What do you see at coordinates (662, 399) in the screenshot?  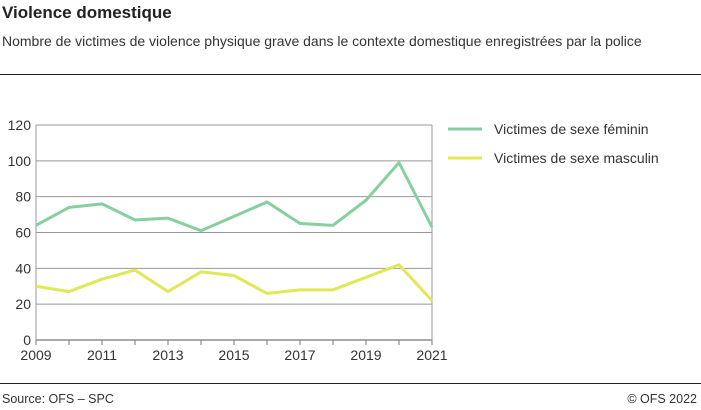 I see `copyright-note: © OFS 2022` at bounding box center [662, 399].